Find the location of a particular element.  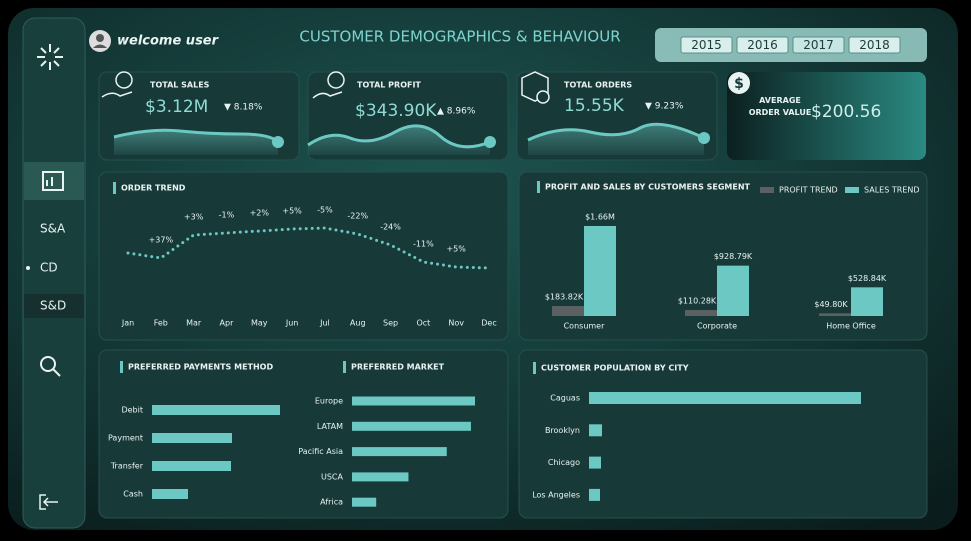

year-label: 2017 is located at coordinates (818, 45).